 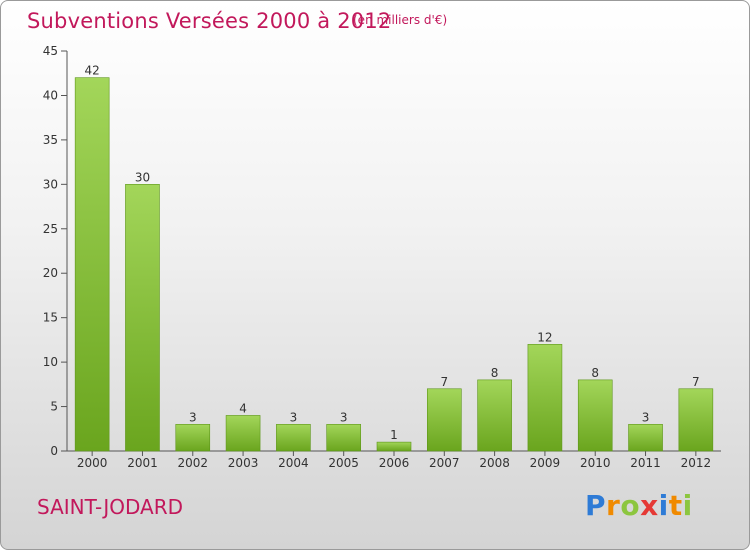 I want to click on commune-name: SAINT-JODARD, so click(x=110, y=507).